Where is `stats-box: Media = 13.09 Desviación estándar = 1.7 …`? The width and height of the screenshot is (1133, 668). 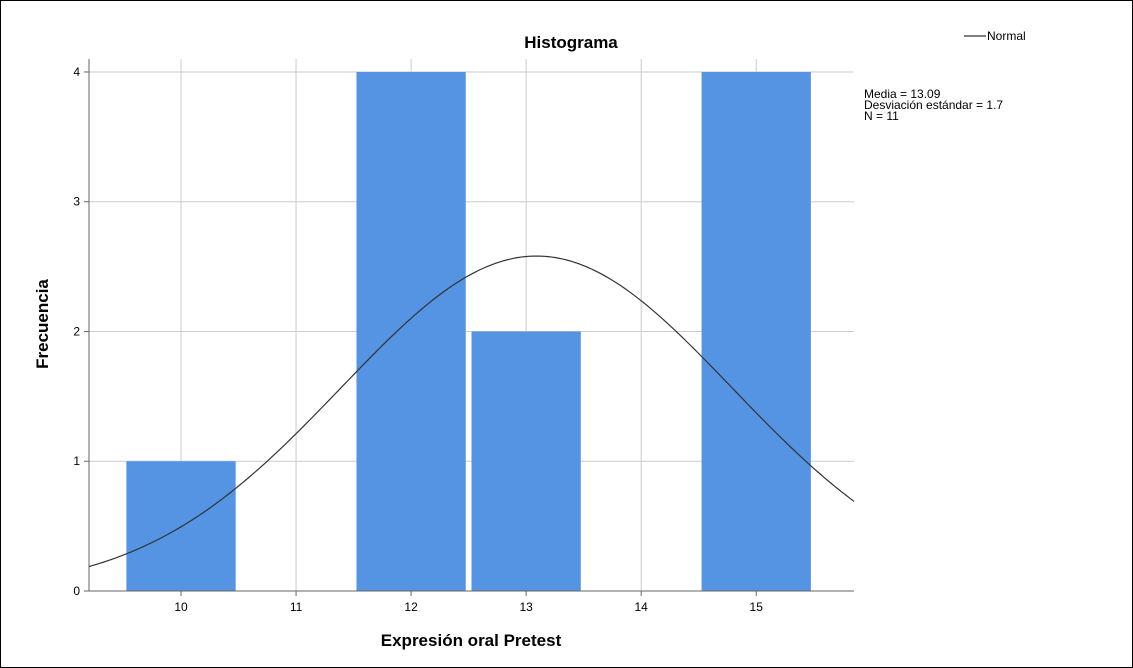 stats-box: Media = 13.09 Desviación estándar = 1.7 … is located at coordinates (933, 105).